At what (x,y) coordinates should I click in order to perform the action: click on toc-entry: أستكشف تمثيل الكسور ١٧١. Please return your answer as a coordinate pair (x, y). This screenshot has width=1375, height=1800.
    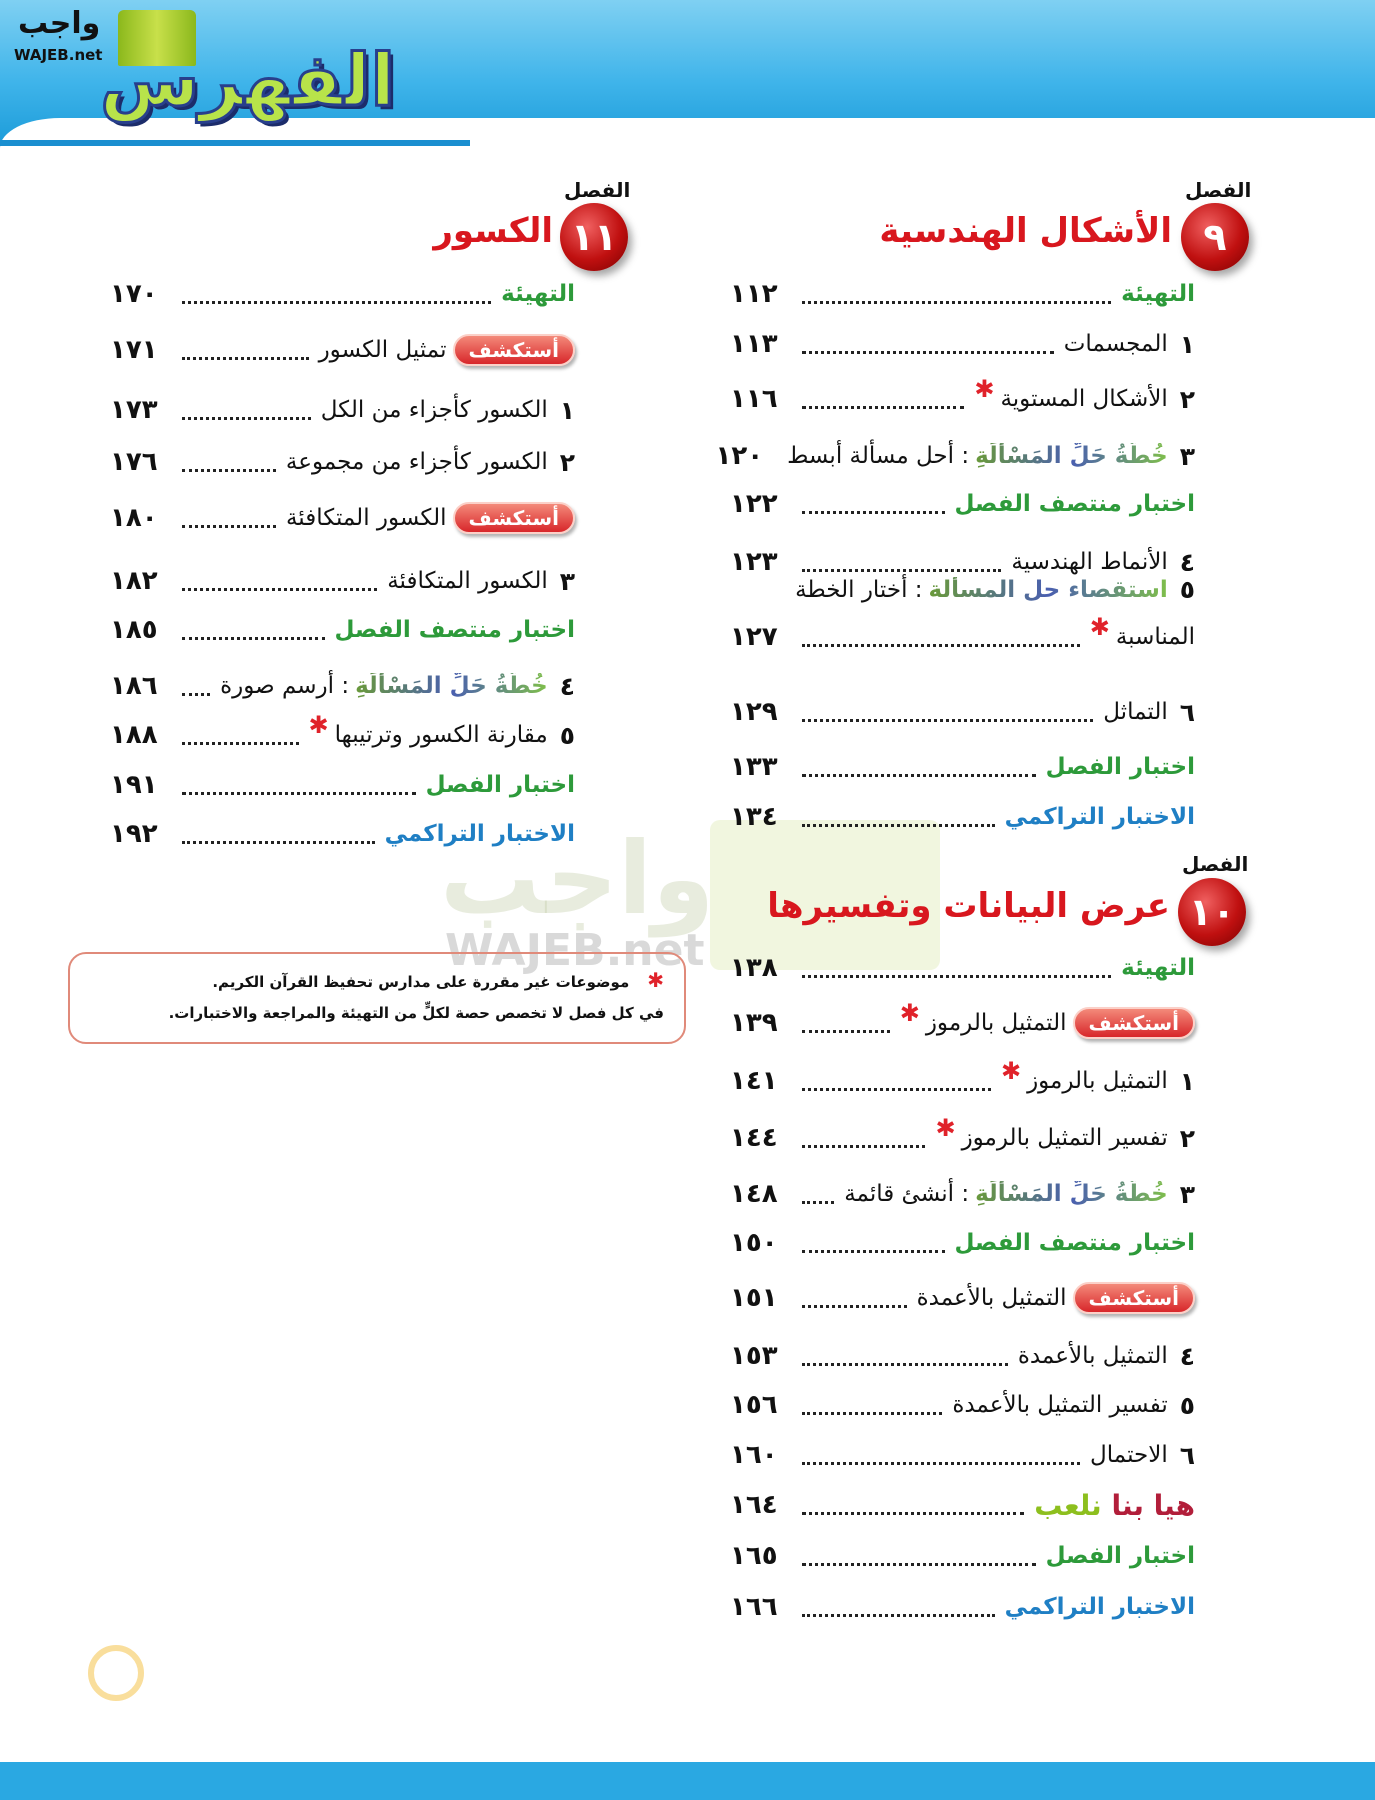
    Looking at the image, I should click on (342, 350).